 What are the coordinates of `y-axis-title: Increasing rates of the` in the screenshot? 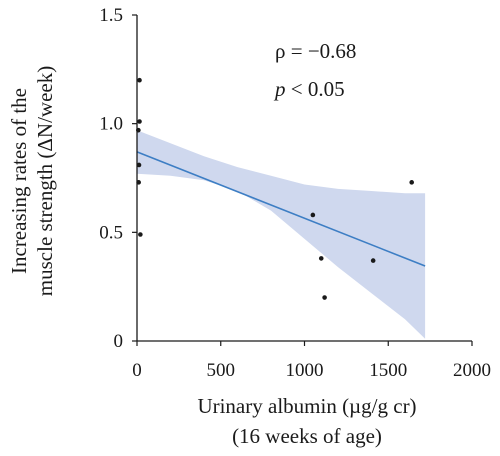 It's located at (19, 181).